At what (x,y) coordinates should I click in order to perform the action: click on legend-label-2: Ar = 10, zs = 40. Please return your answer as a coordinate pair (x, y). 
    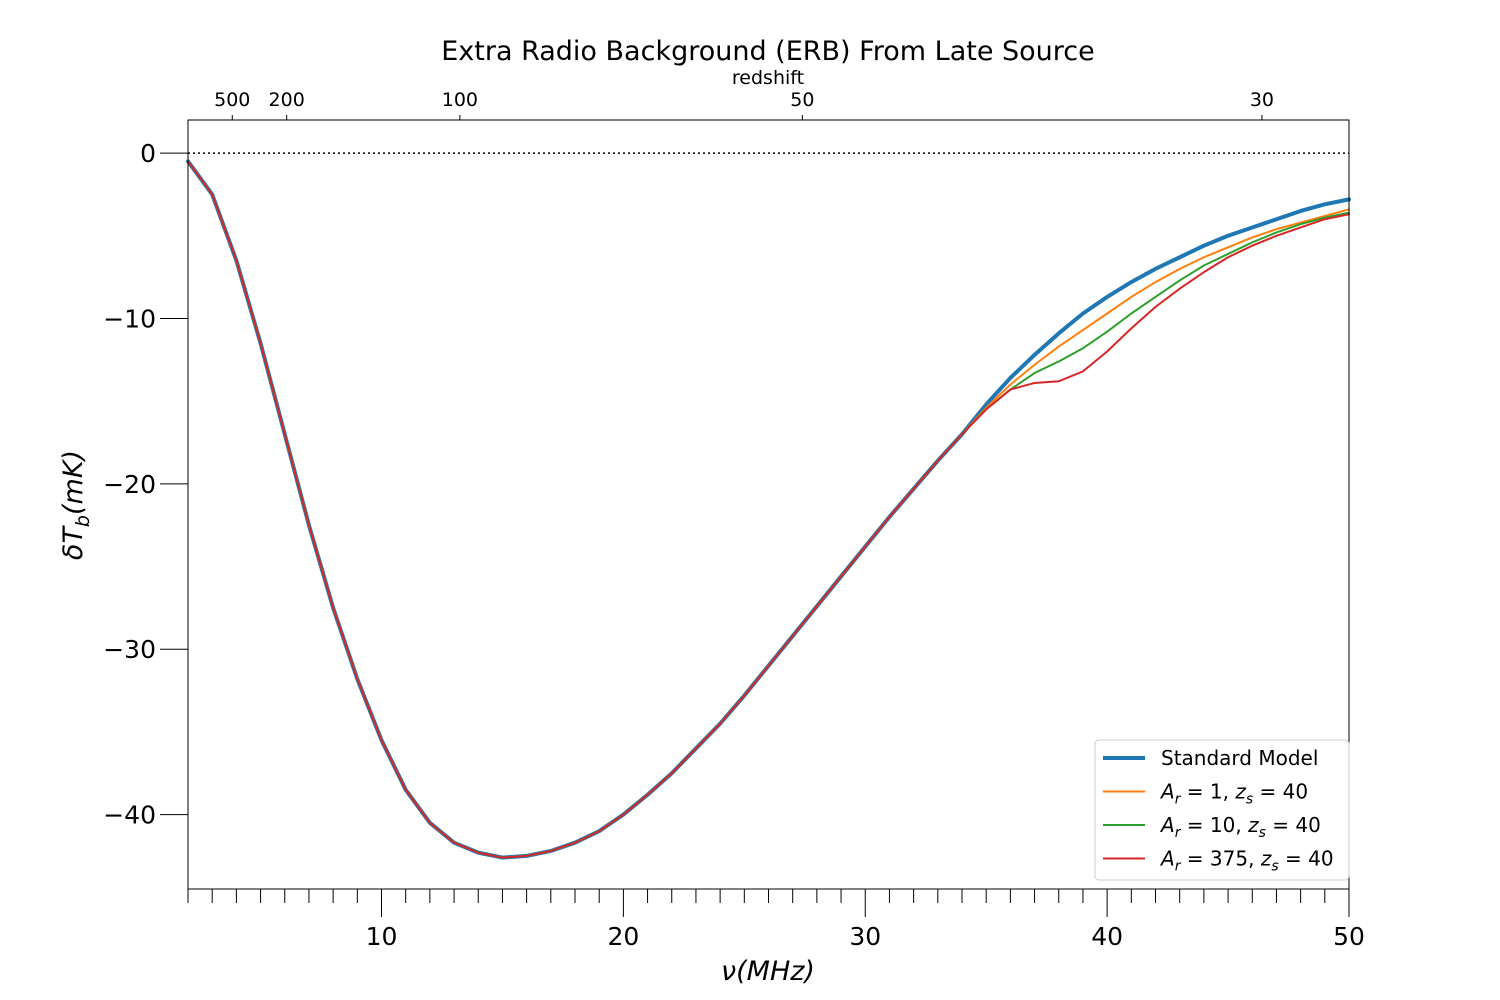
    Looking at the image, I should click on (1240, 827).